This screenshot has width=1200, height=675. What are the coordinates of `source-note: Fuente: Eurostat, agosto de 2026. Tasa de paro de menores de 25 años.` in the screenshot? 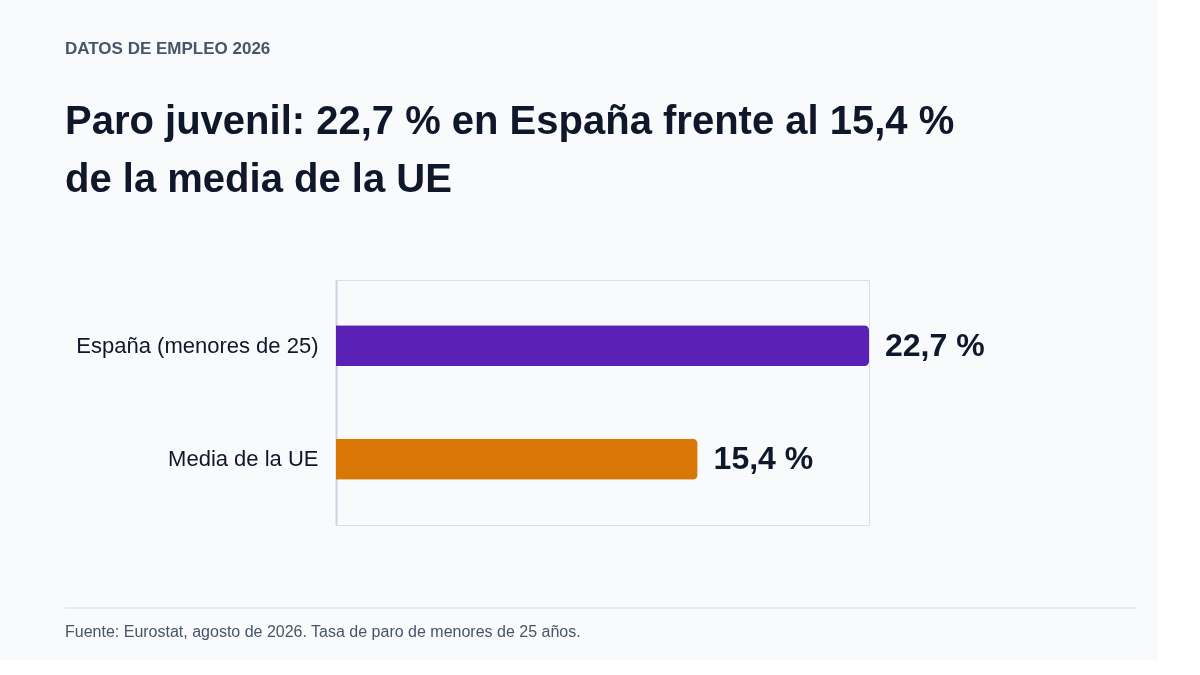 It's located at (323, 631).